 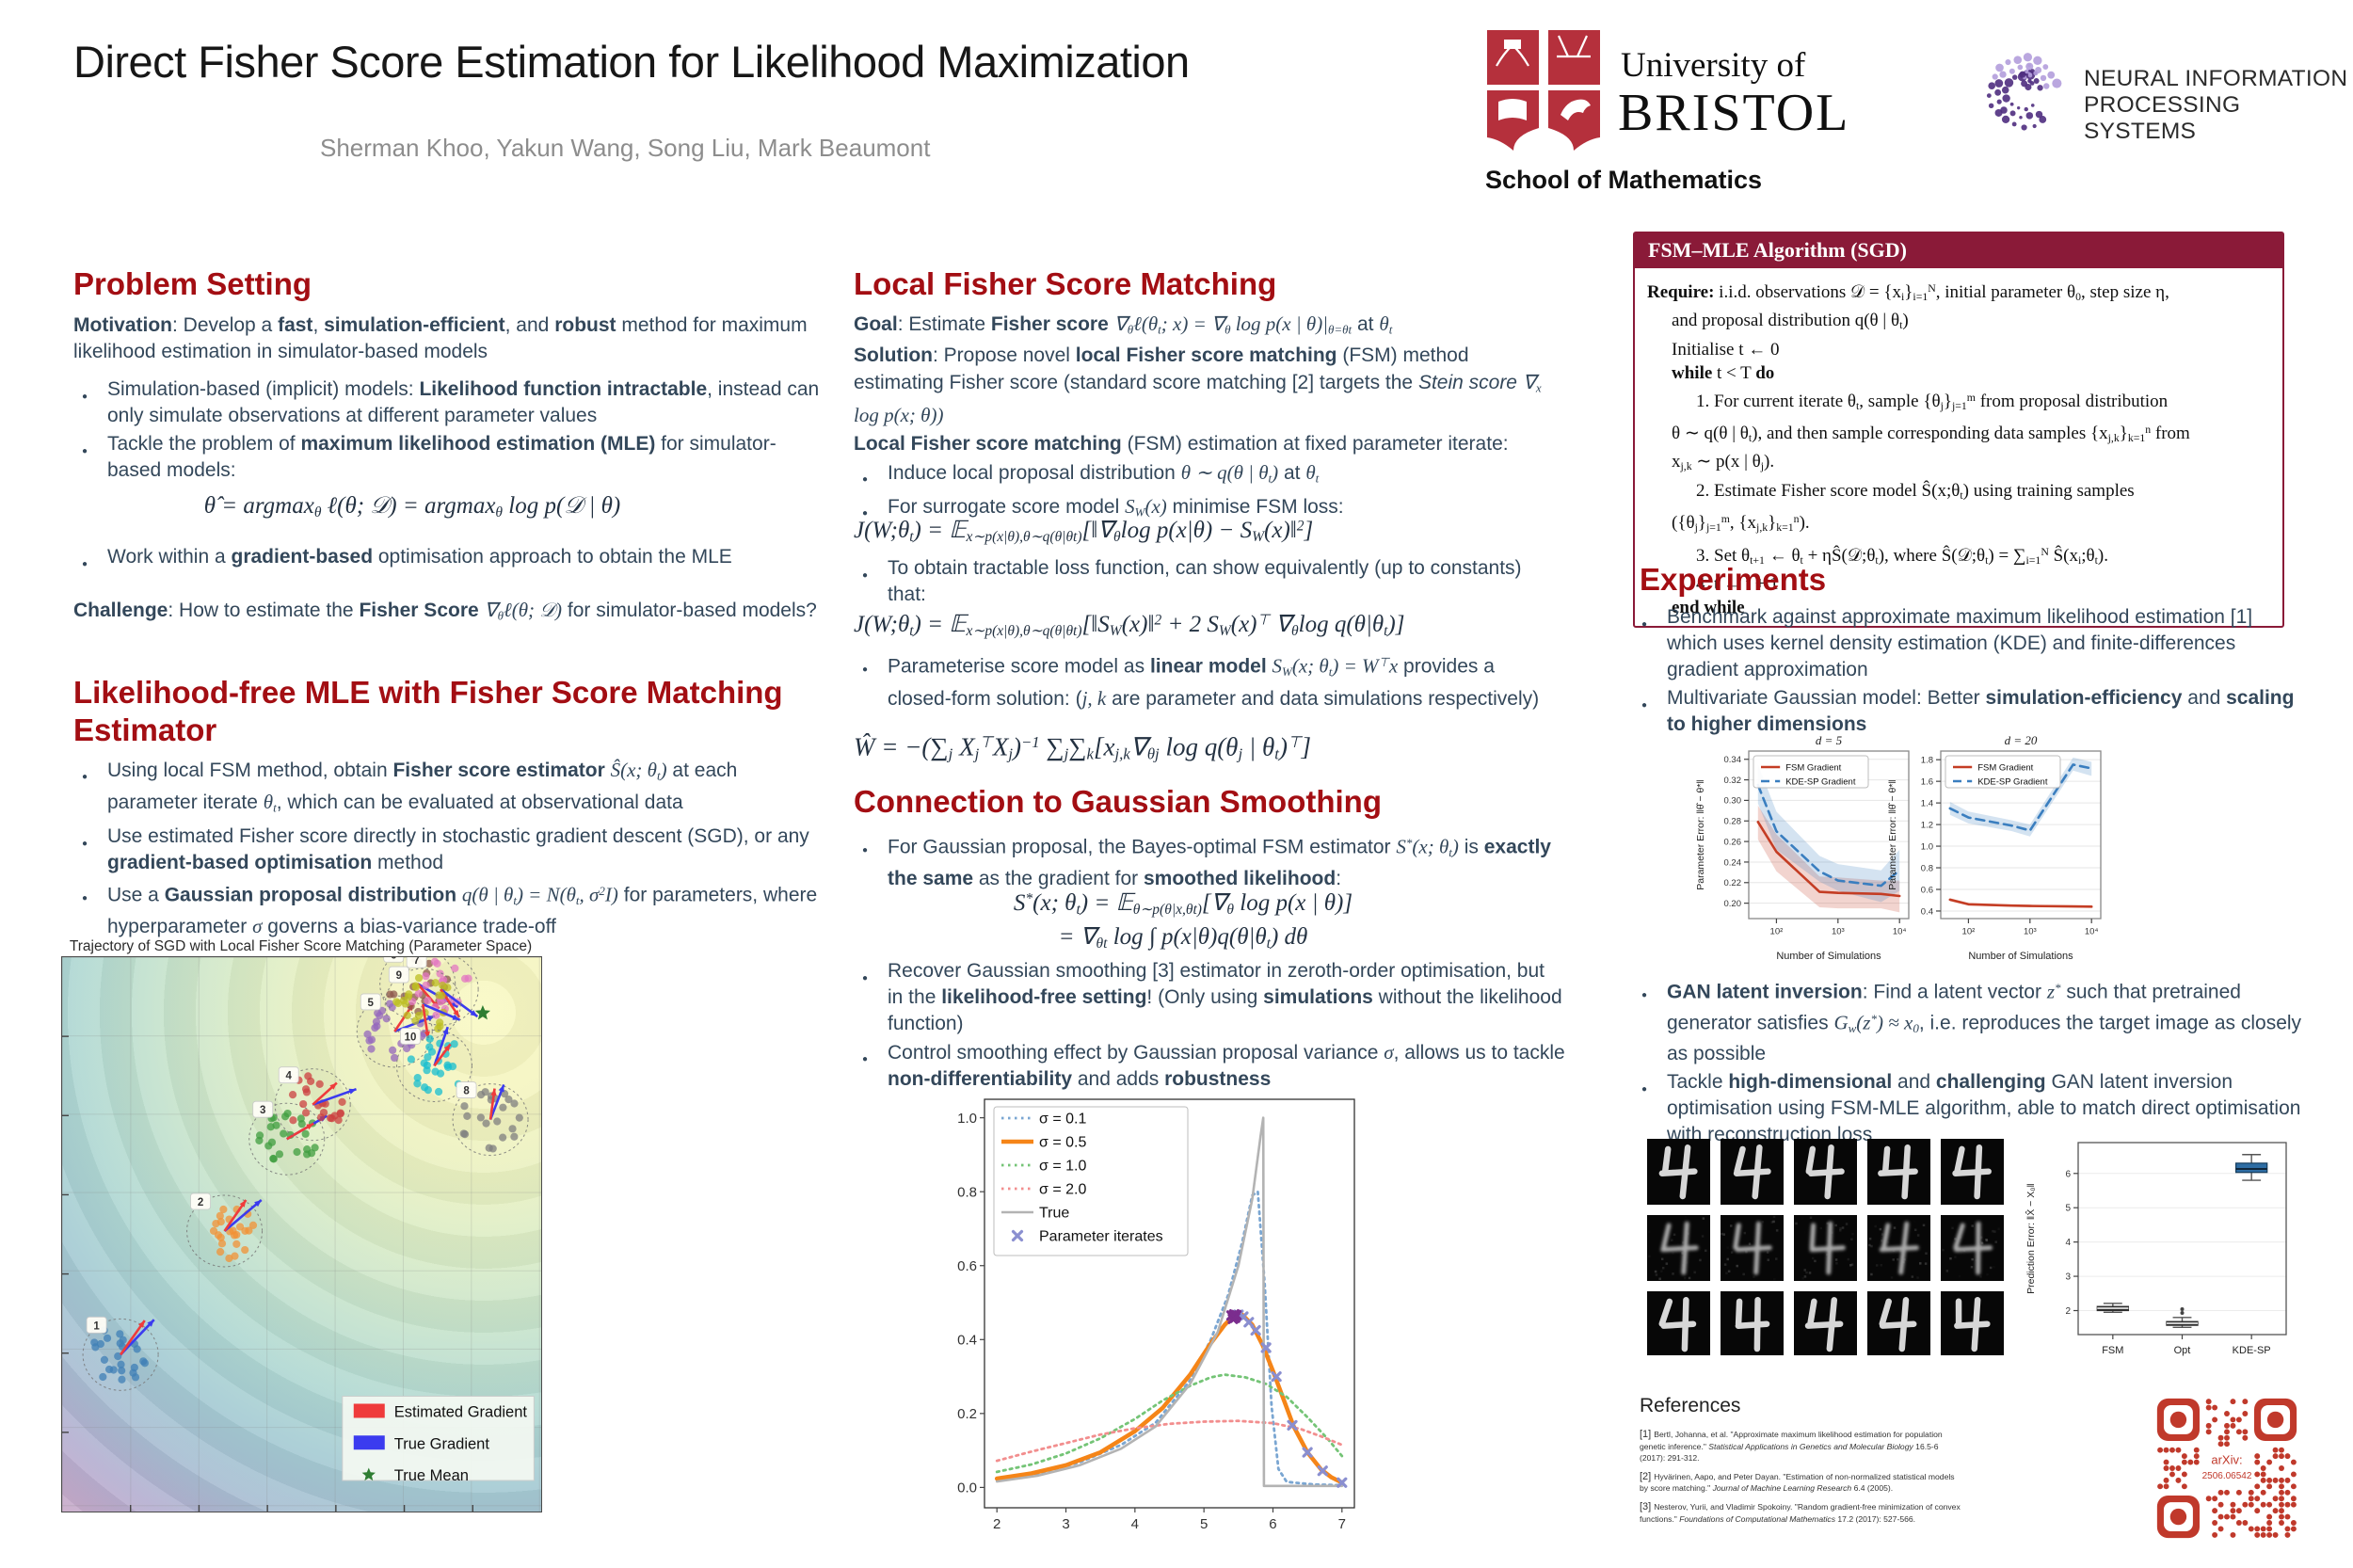 I want to click on neurips-swirl-icon, so click(x=2029, y=95).